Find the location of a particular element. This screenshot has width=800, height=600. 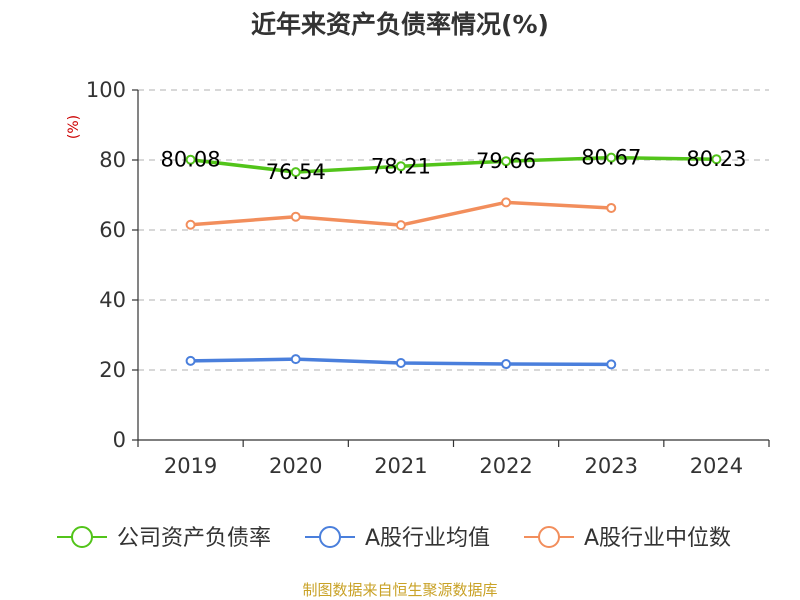

data-point-industry-average-2023 is located at coordinates (611, 364).